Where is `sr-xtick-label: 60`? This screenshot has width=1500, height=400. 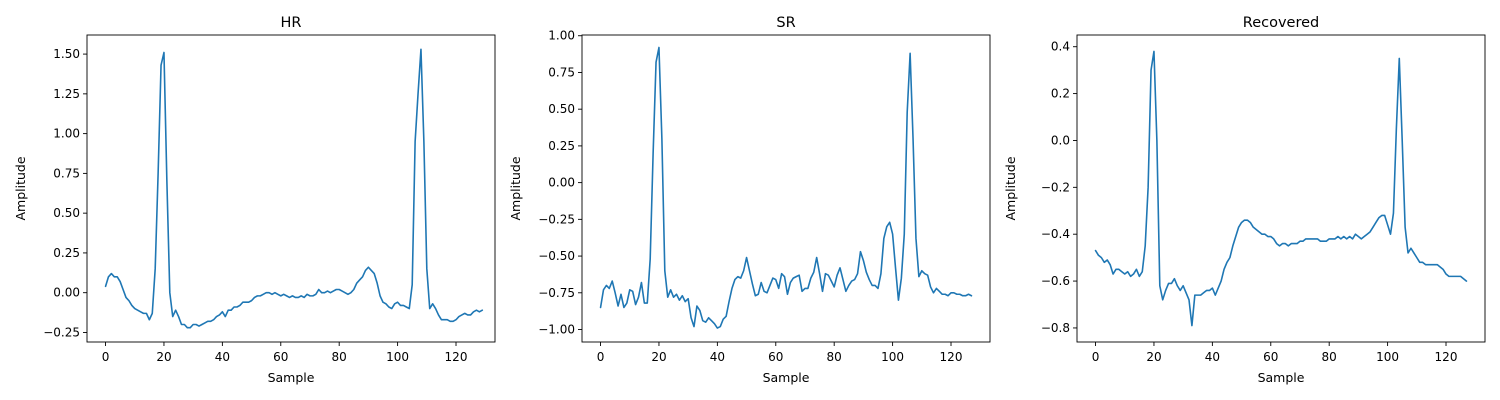
sr-xtick-label: 60 is located at coordinates (775, 357).